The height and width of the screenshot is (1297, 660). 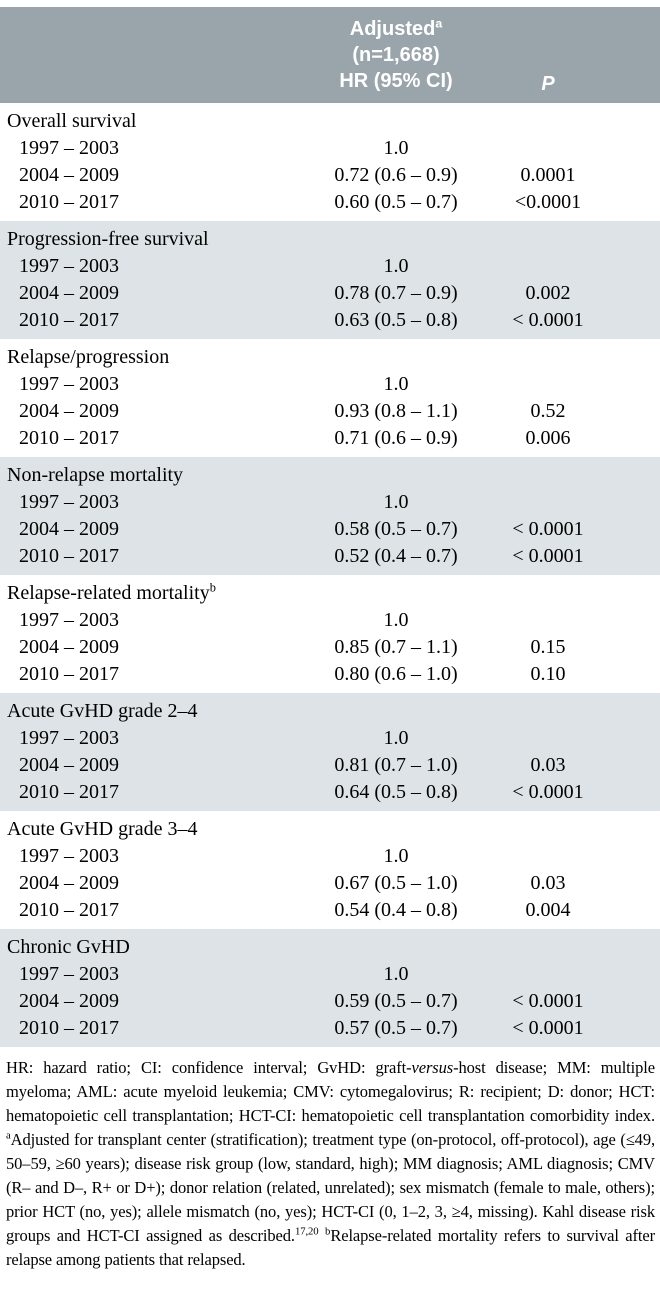 I want to click on row-hr-ci: 0.60 (0.5 – 0.7), so click(x=396, y=202).